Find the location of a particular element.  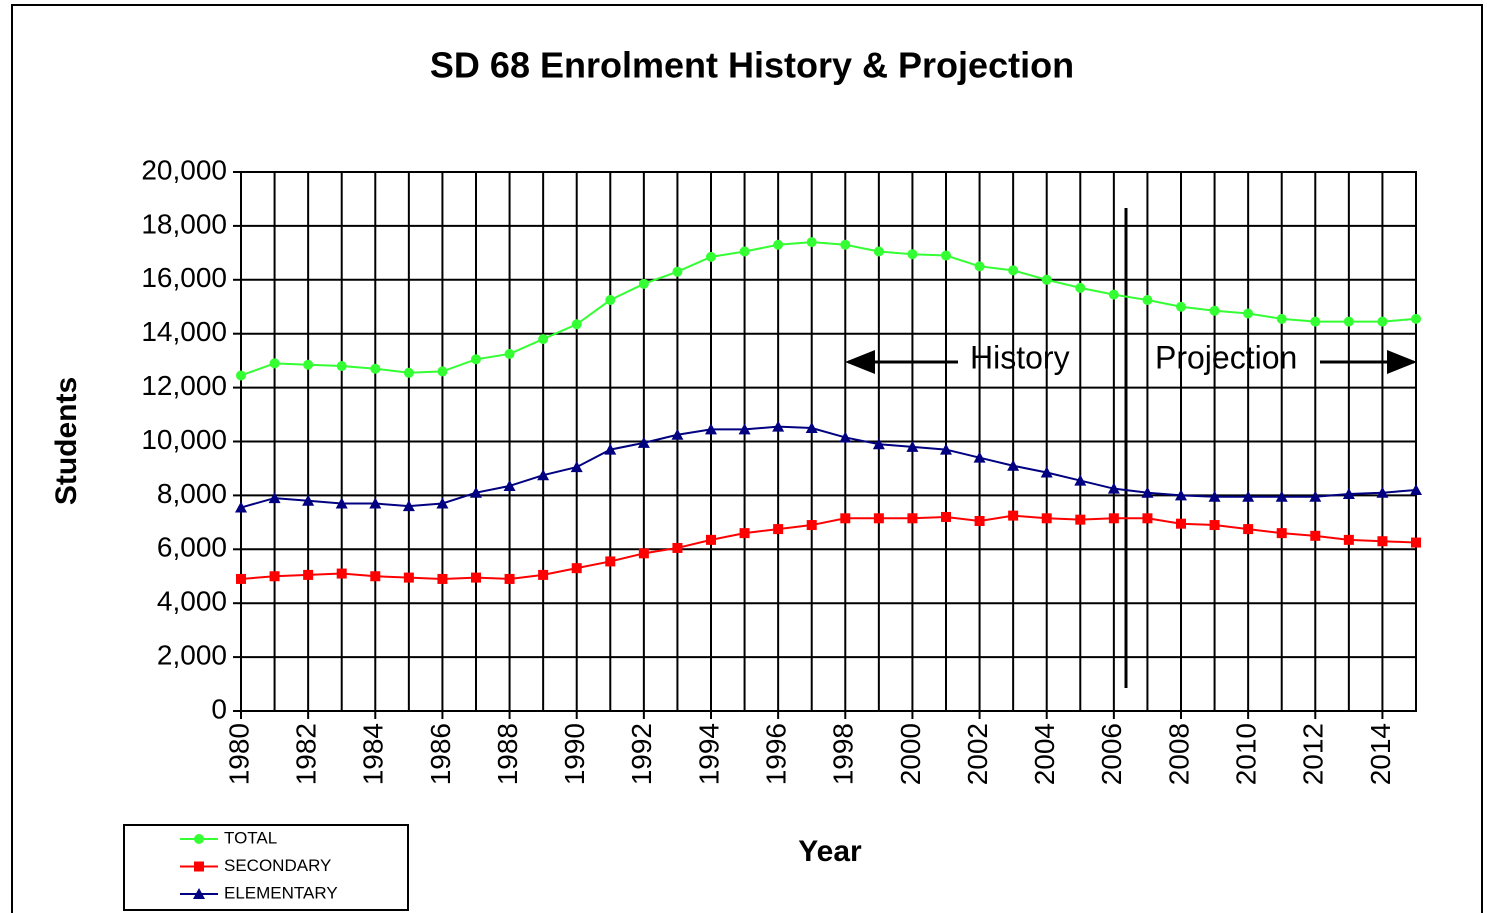

x-tick-label: 2006 is located at coordinates (1111, 754).